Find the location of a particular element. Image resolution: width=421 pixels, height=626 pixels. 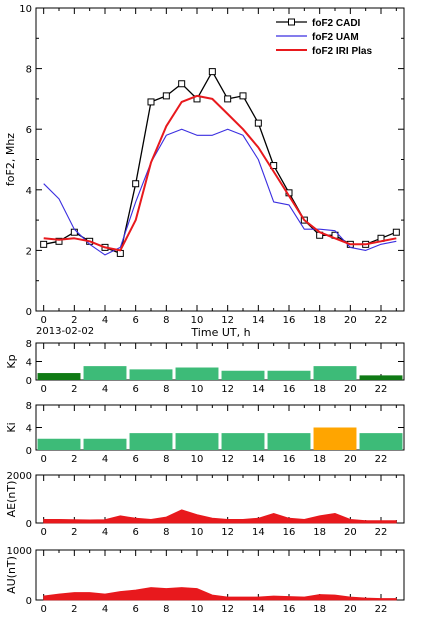

y-axis-label: AU(nT) is located at coordinates (11, 575).